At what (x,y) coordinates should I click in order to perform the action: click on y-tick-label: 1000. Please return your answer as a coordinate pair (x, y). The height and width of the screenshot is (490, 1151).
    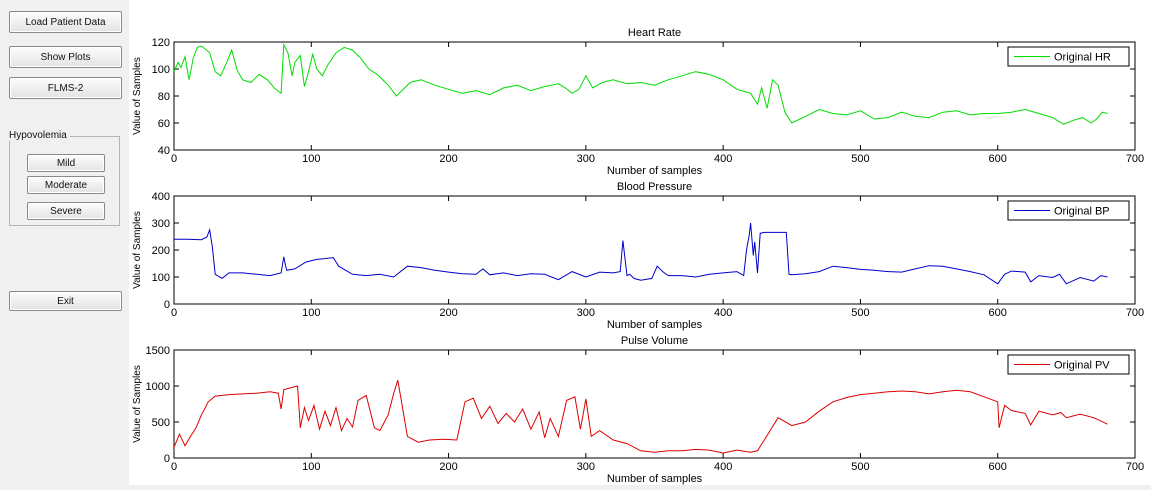
    Looking at the image, I should click on (158, 387).